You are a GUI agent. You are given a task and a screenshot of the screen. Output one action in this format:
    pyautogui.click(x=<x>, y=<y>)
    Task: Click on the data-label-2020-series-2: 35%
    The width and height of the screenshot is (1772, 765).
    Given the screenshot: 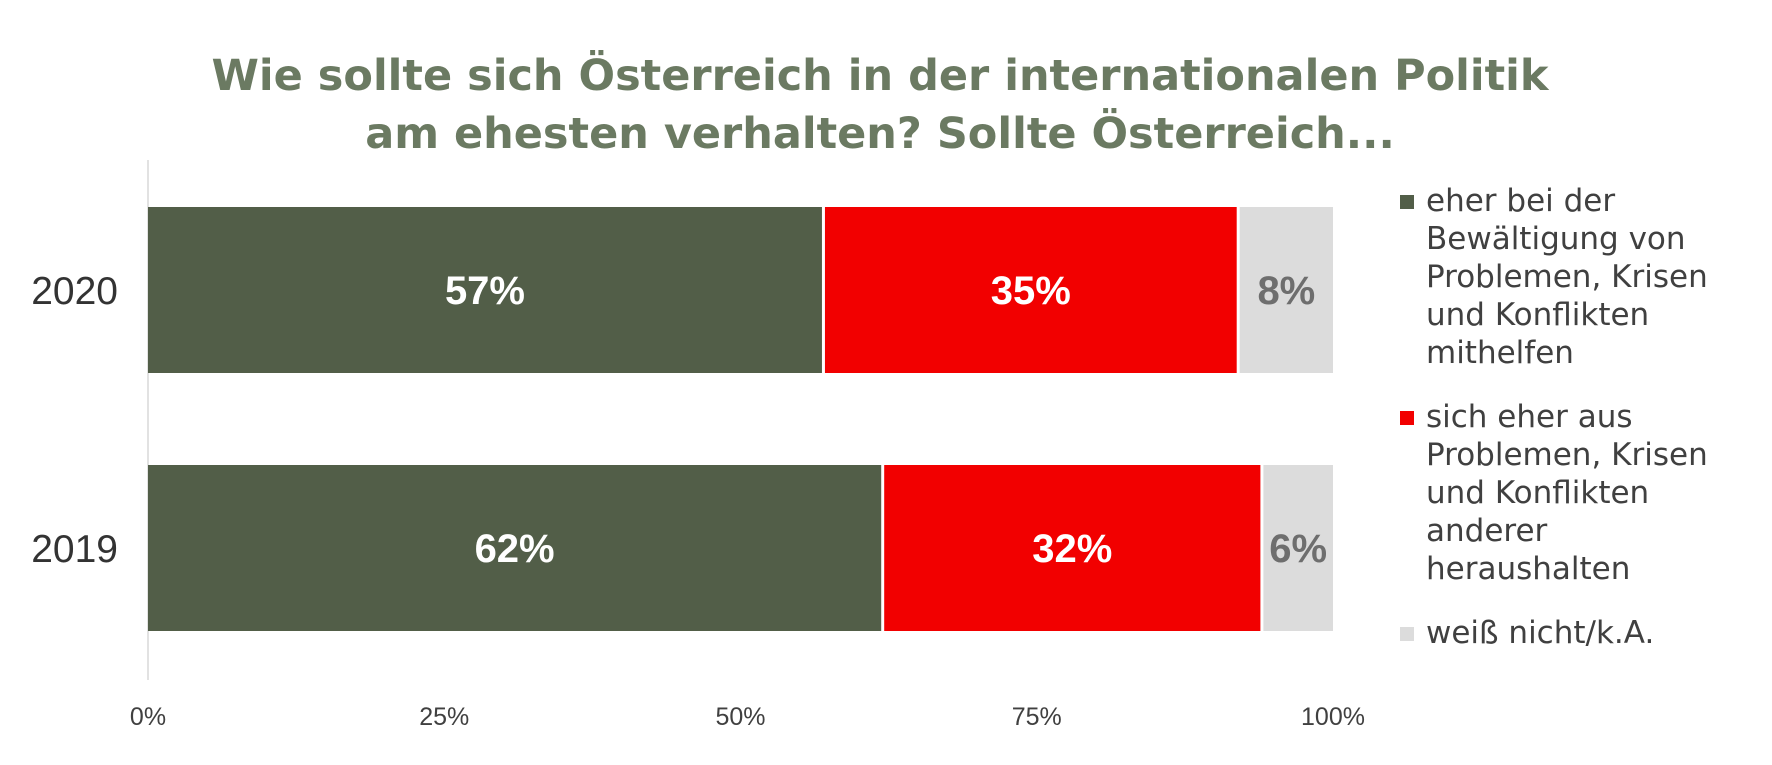 What is the action you would take?
    pyautogui.click(x=1031, y=291)
    